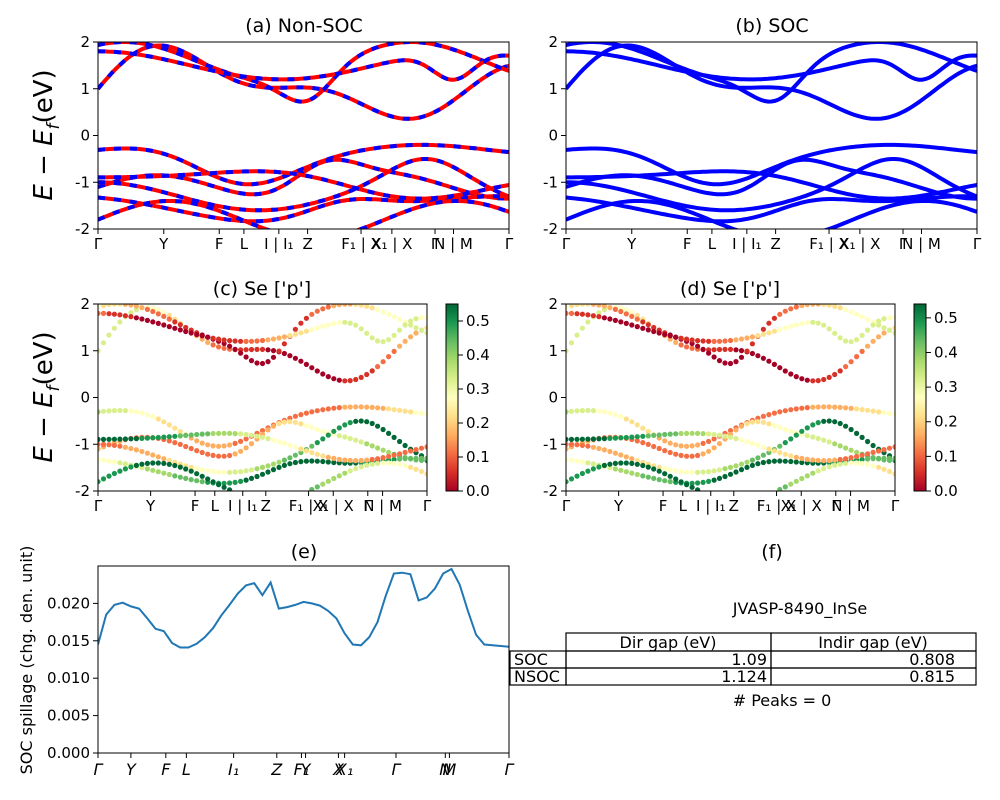 Image resolution: width=1000 pixels, height=800 pixels. I want to click on panel-b-bands, so click(771, 135).